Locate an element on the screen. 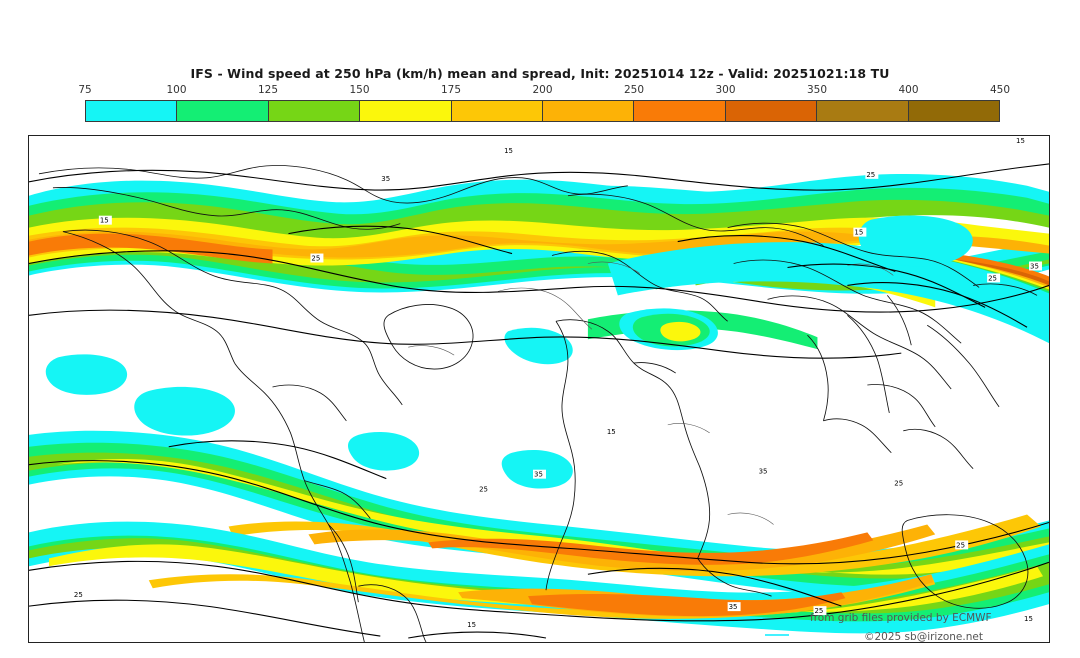 The height and width of the screenshot is (658, 1080). contour-label-25-g: 25 is located at coordinates (79, 594).